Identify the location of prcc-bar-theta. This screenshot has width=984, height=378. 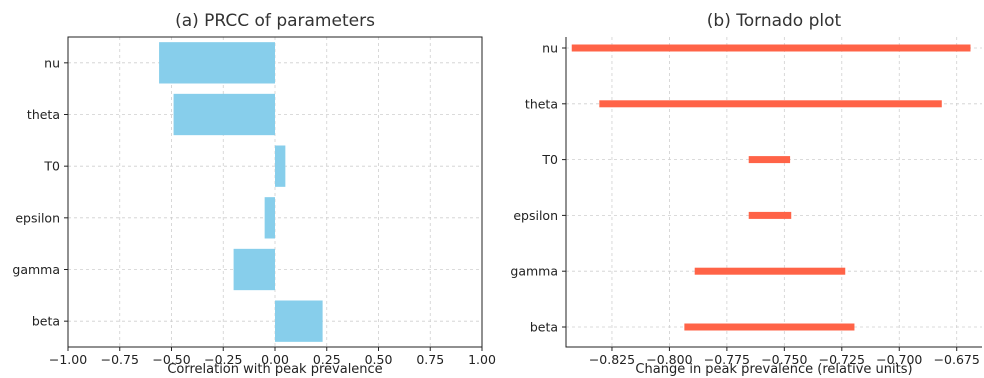
(224, 114).